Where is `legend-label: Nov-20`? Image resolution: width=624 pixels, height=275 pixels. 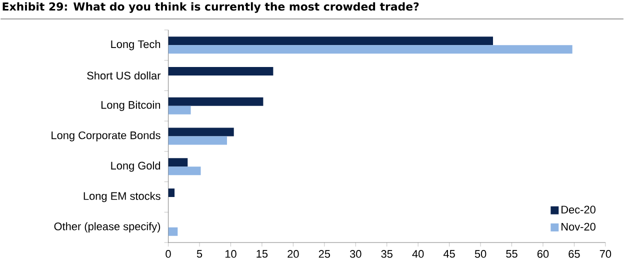
legend-label: Nov-20 is located at coordinates (579, 226).